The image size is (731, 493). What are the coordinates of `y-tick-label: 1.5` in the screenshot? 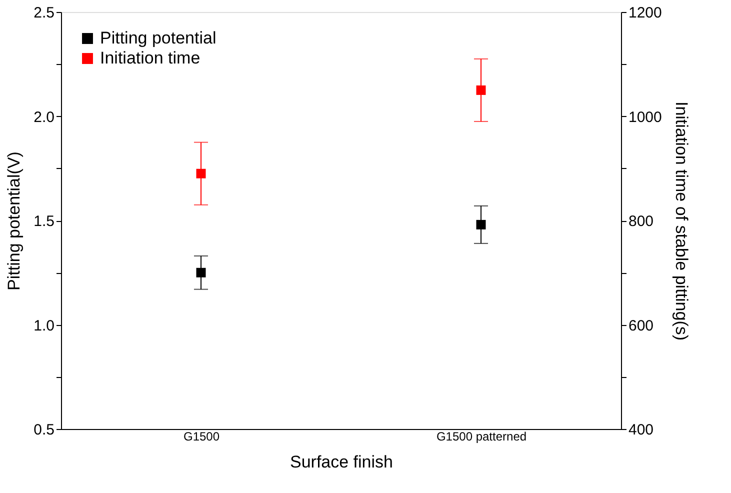 It's located at (44, 221).